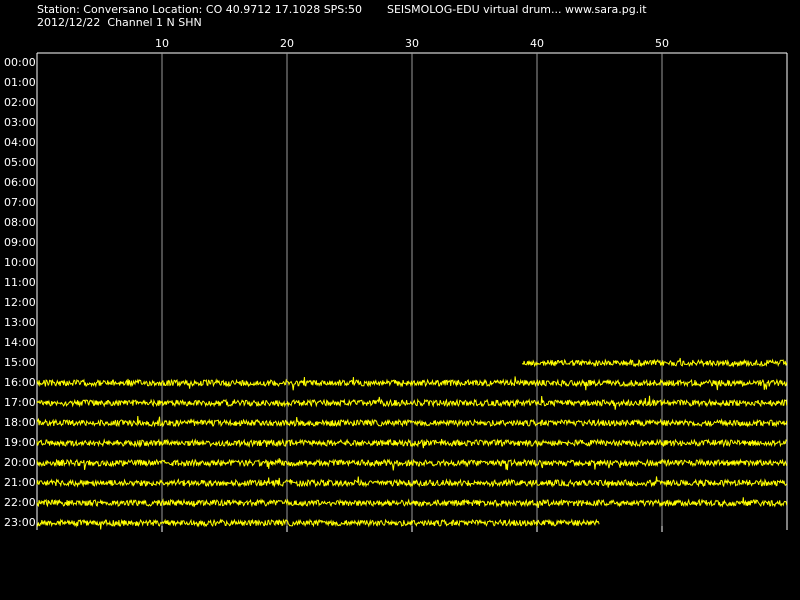 This screenshot has width=800, height=600. I want to click on x-tick-label: 50, so click(662, 43).